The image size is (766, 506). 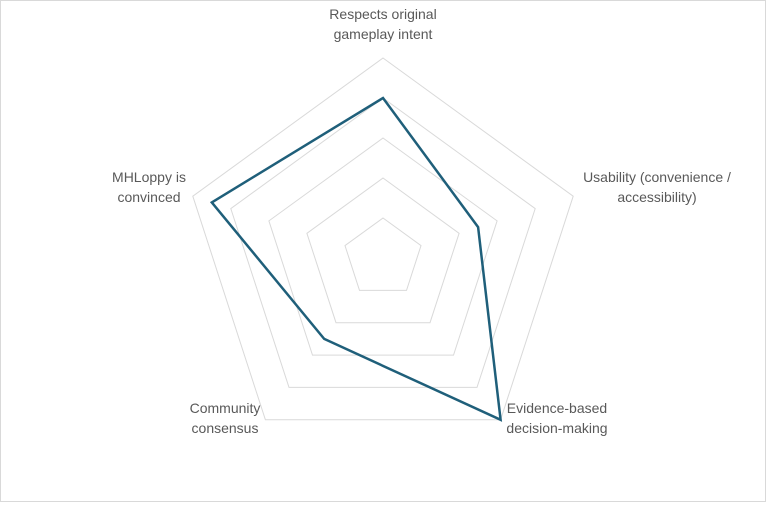 I want to click on axis-label-3-line-1: consensus, so click(x=225, y=428).